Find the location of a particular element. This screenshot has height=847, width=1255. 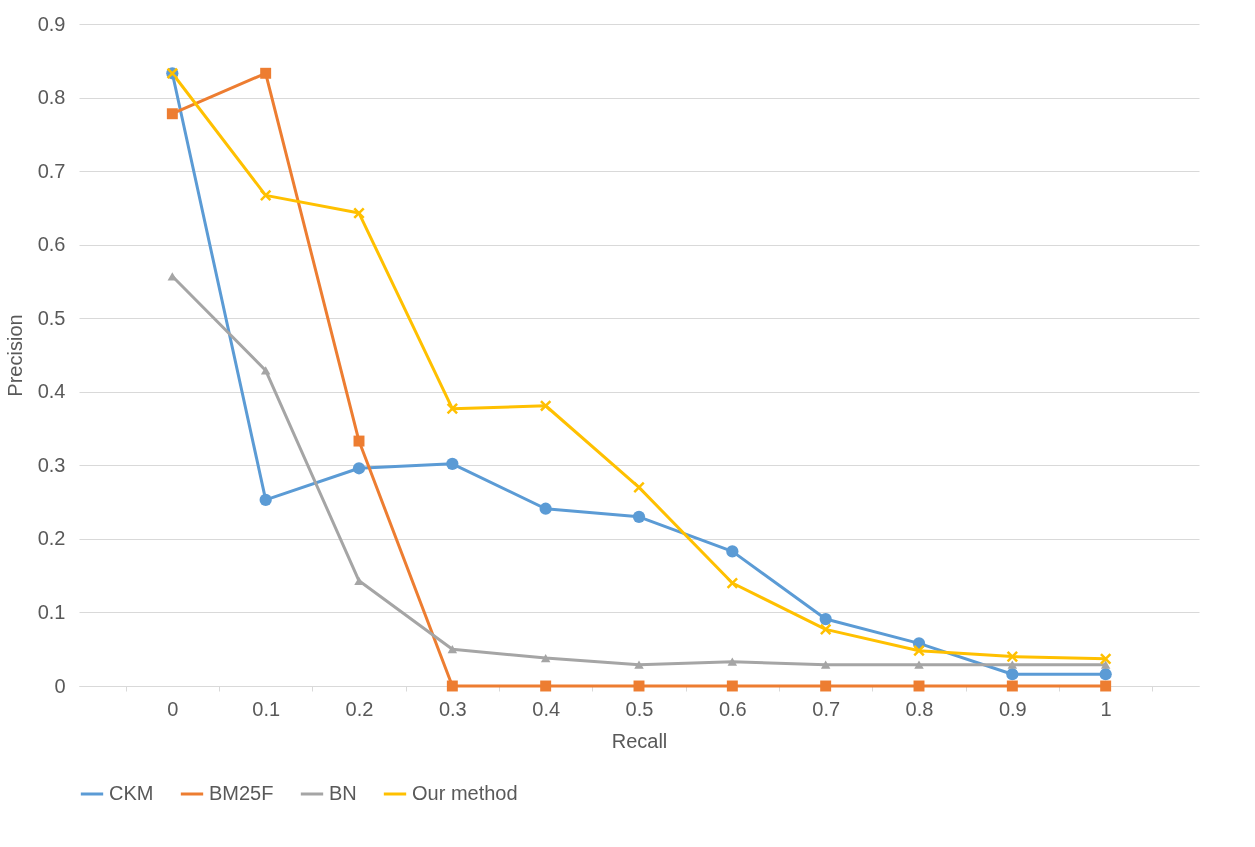

y-tick-label: 0.2 is located at coordinates (51, 538).